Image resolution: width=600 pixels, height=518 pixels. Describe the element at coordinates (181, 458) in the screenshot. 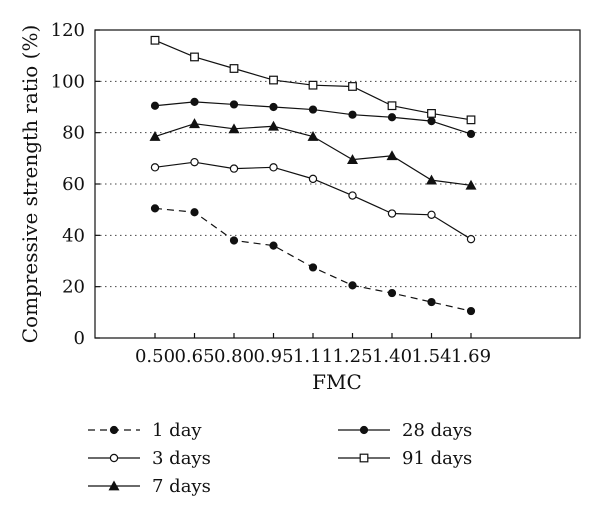

I see `legend-label: 3 days` at that location.